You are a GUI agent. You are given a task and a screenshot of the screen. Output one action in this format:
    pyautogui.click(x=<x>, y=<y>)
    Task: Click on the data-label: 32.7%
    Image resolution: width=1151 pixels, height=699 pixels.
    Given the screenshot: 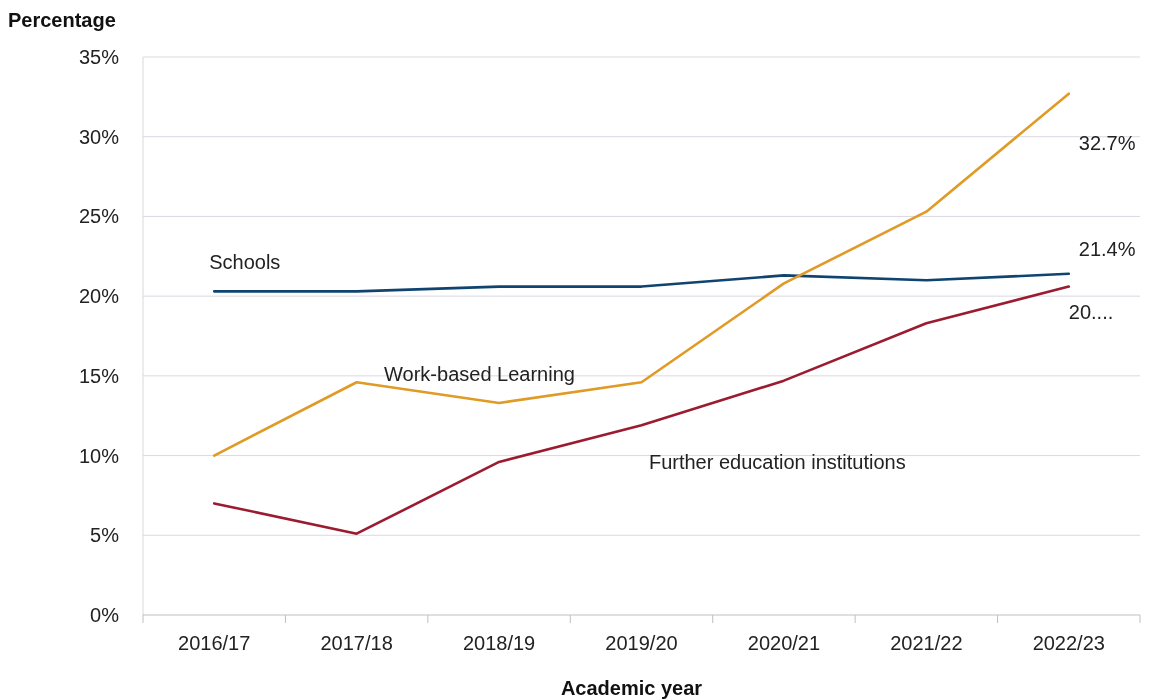 What is the action you would take?
    pyautogui.click(x=1107, y=142)
    